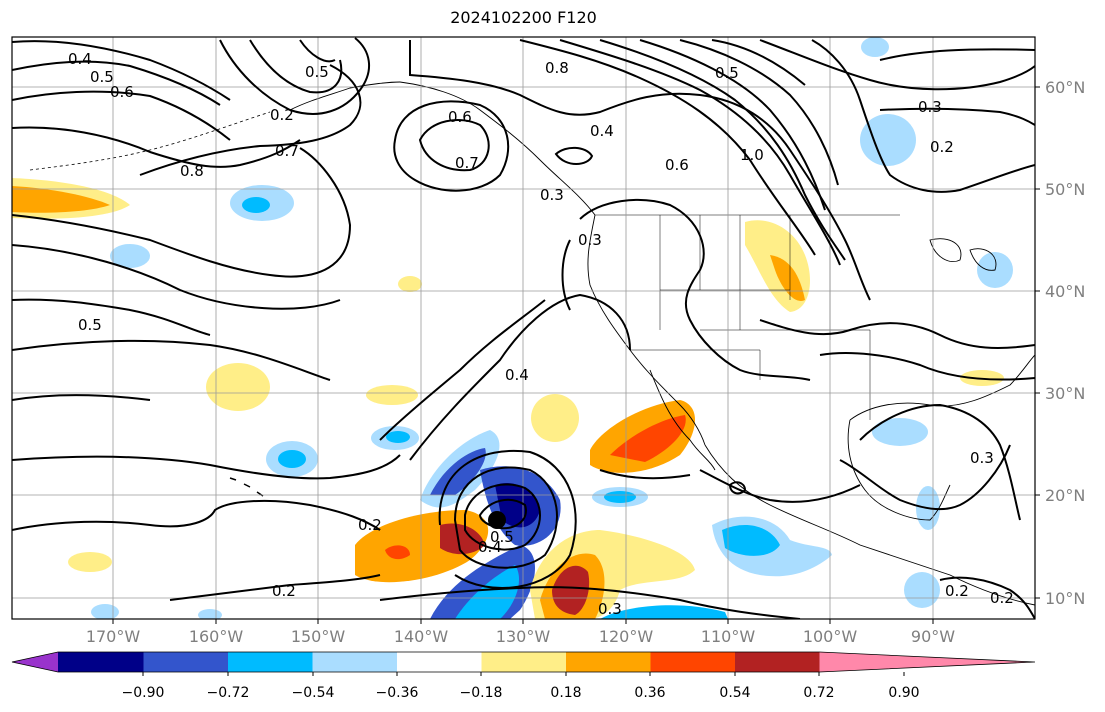 This screenshot has height=712, width=1105. I want to click on lat-ticks, so click(1037, 342).